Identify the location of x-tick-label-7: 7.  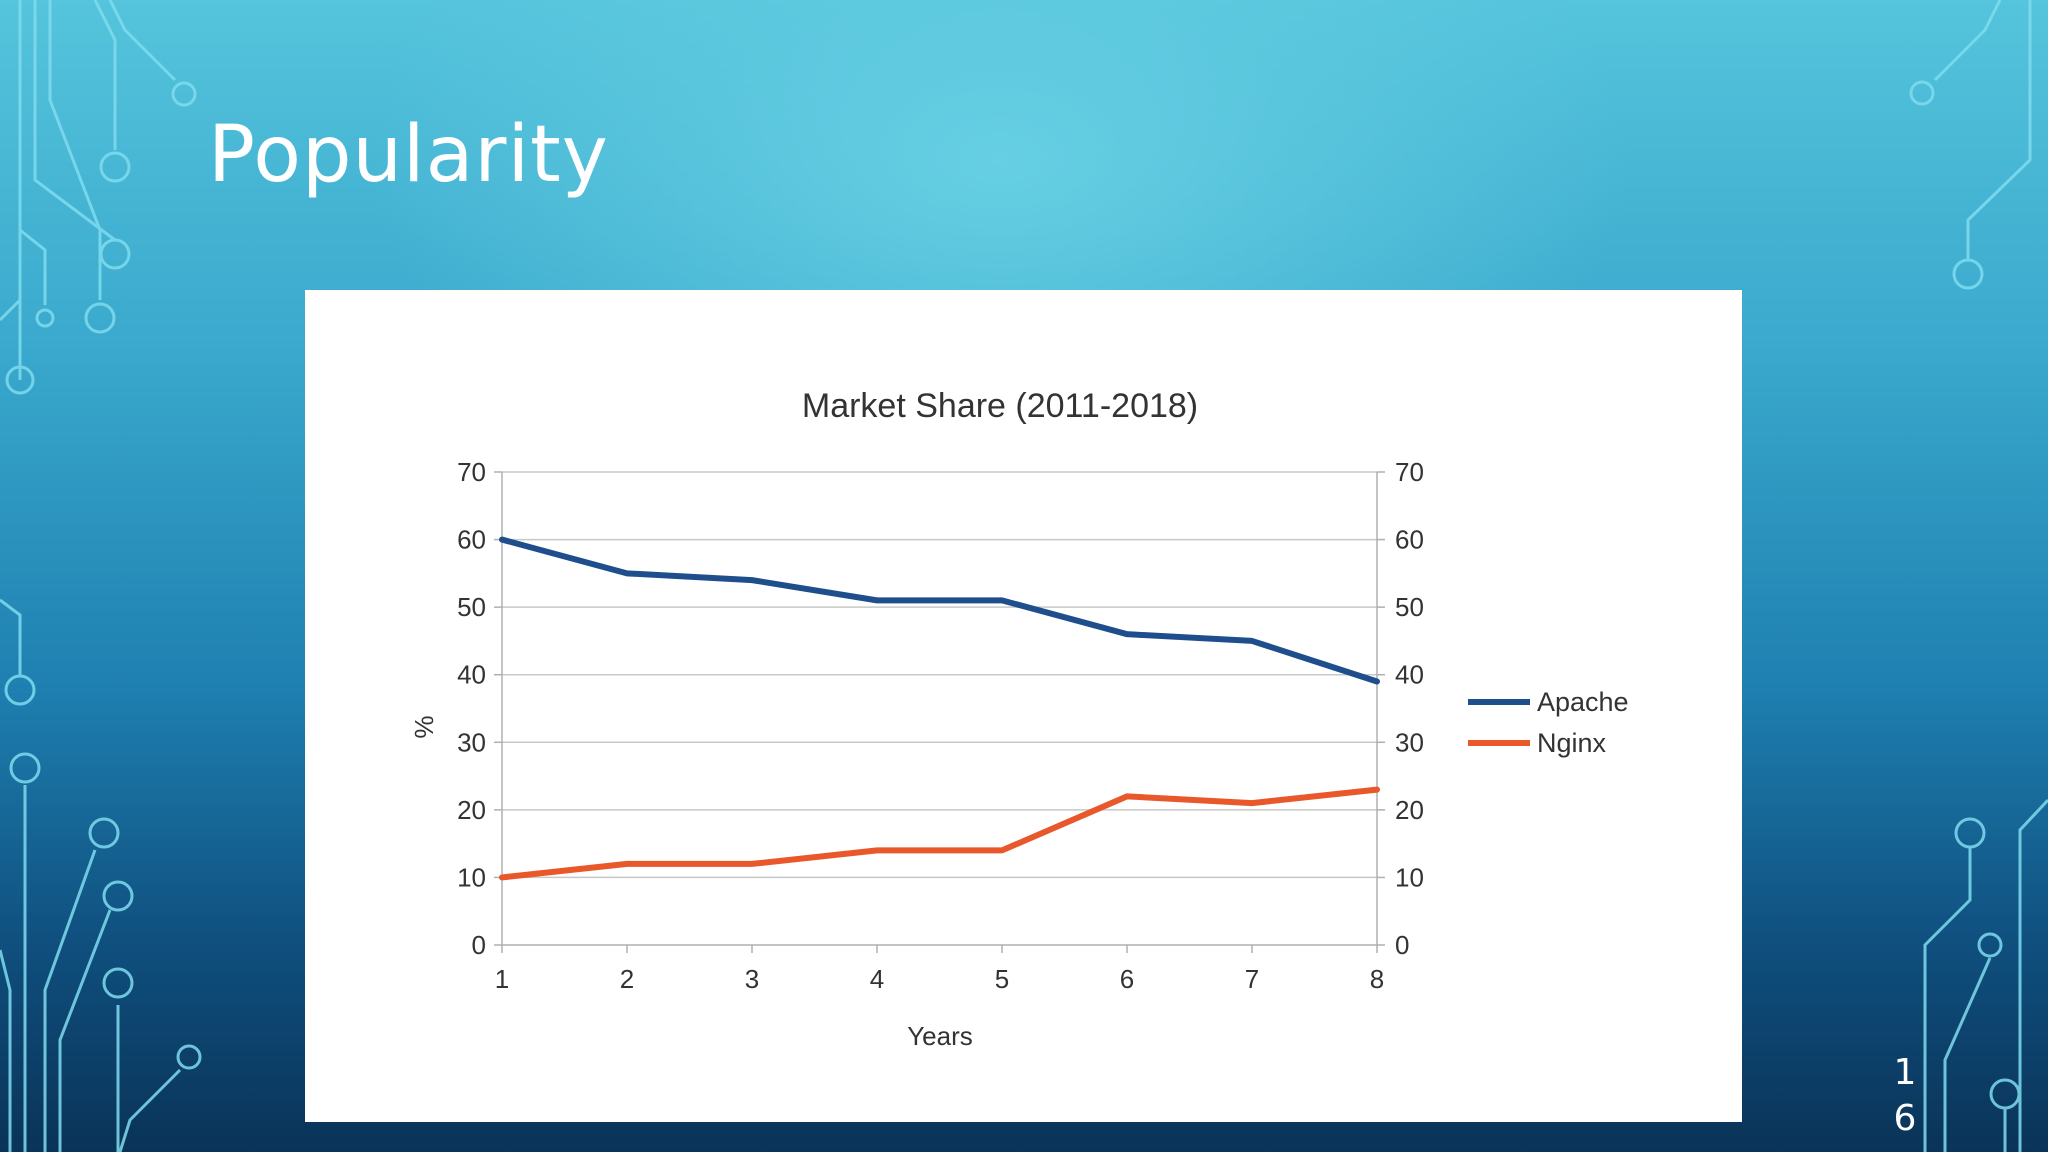
(1252, 979).